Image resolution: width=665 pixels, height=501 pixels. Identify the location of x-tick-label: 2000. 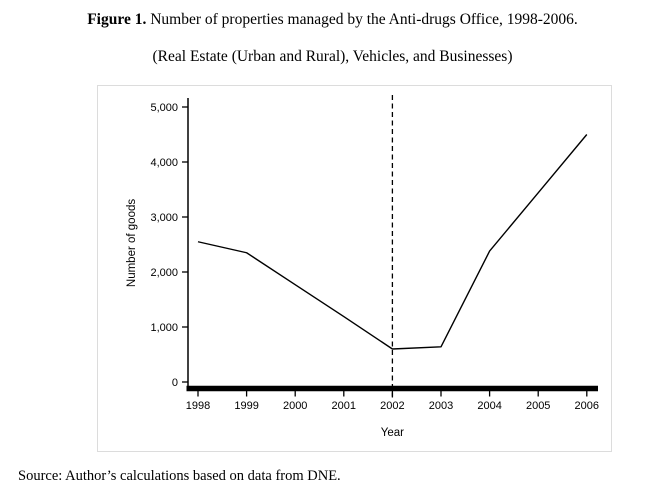
(295, 406).